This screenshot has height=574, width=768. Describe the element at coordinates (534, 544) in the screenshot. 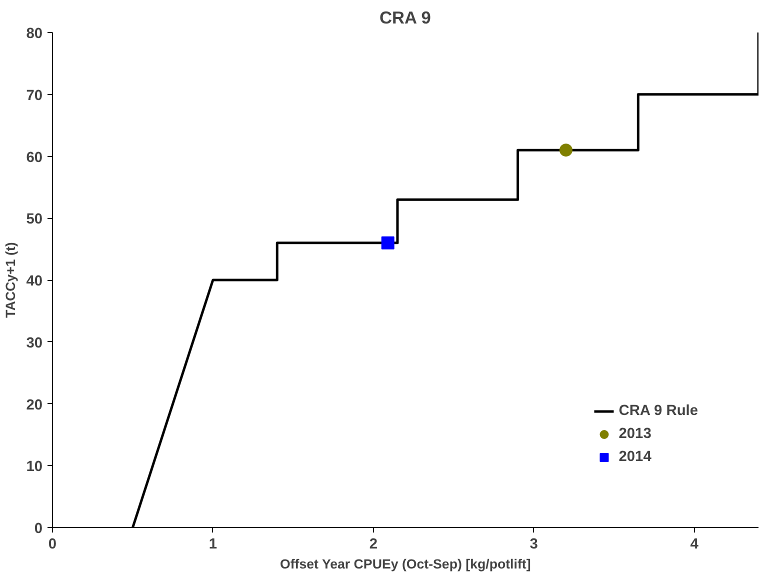

I see `x-tick-label: 3` at that location.